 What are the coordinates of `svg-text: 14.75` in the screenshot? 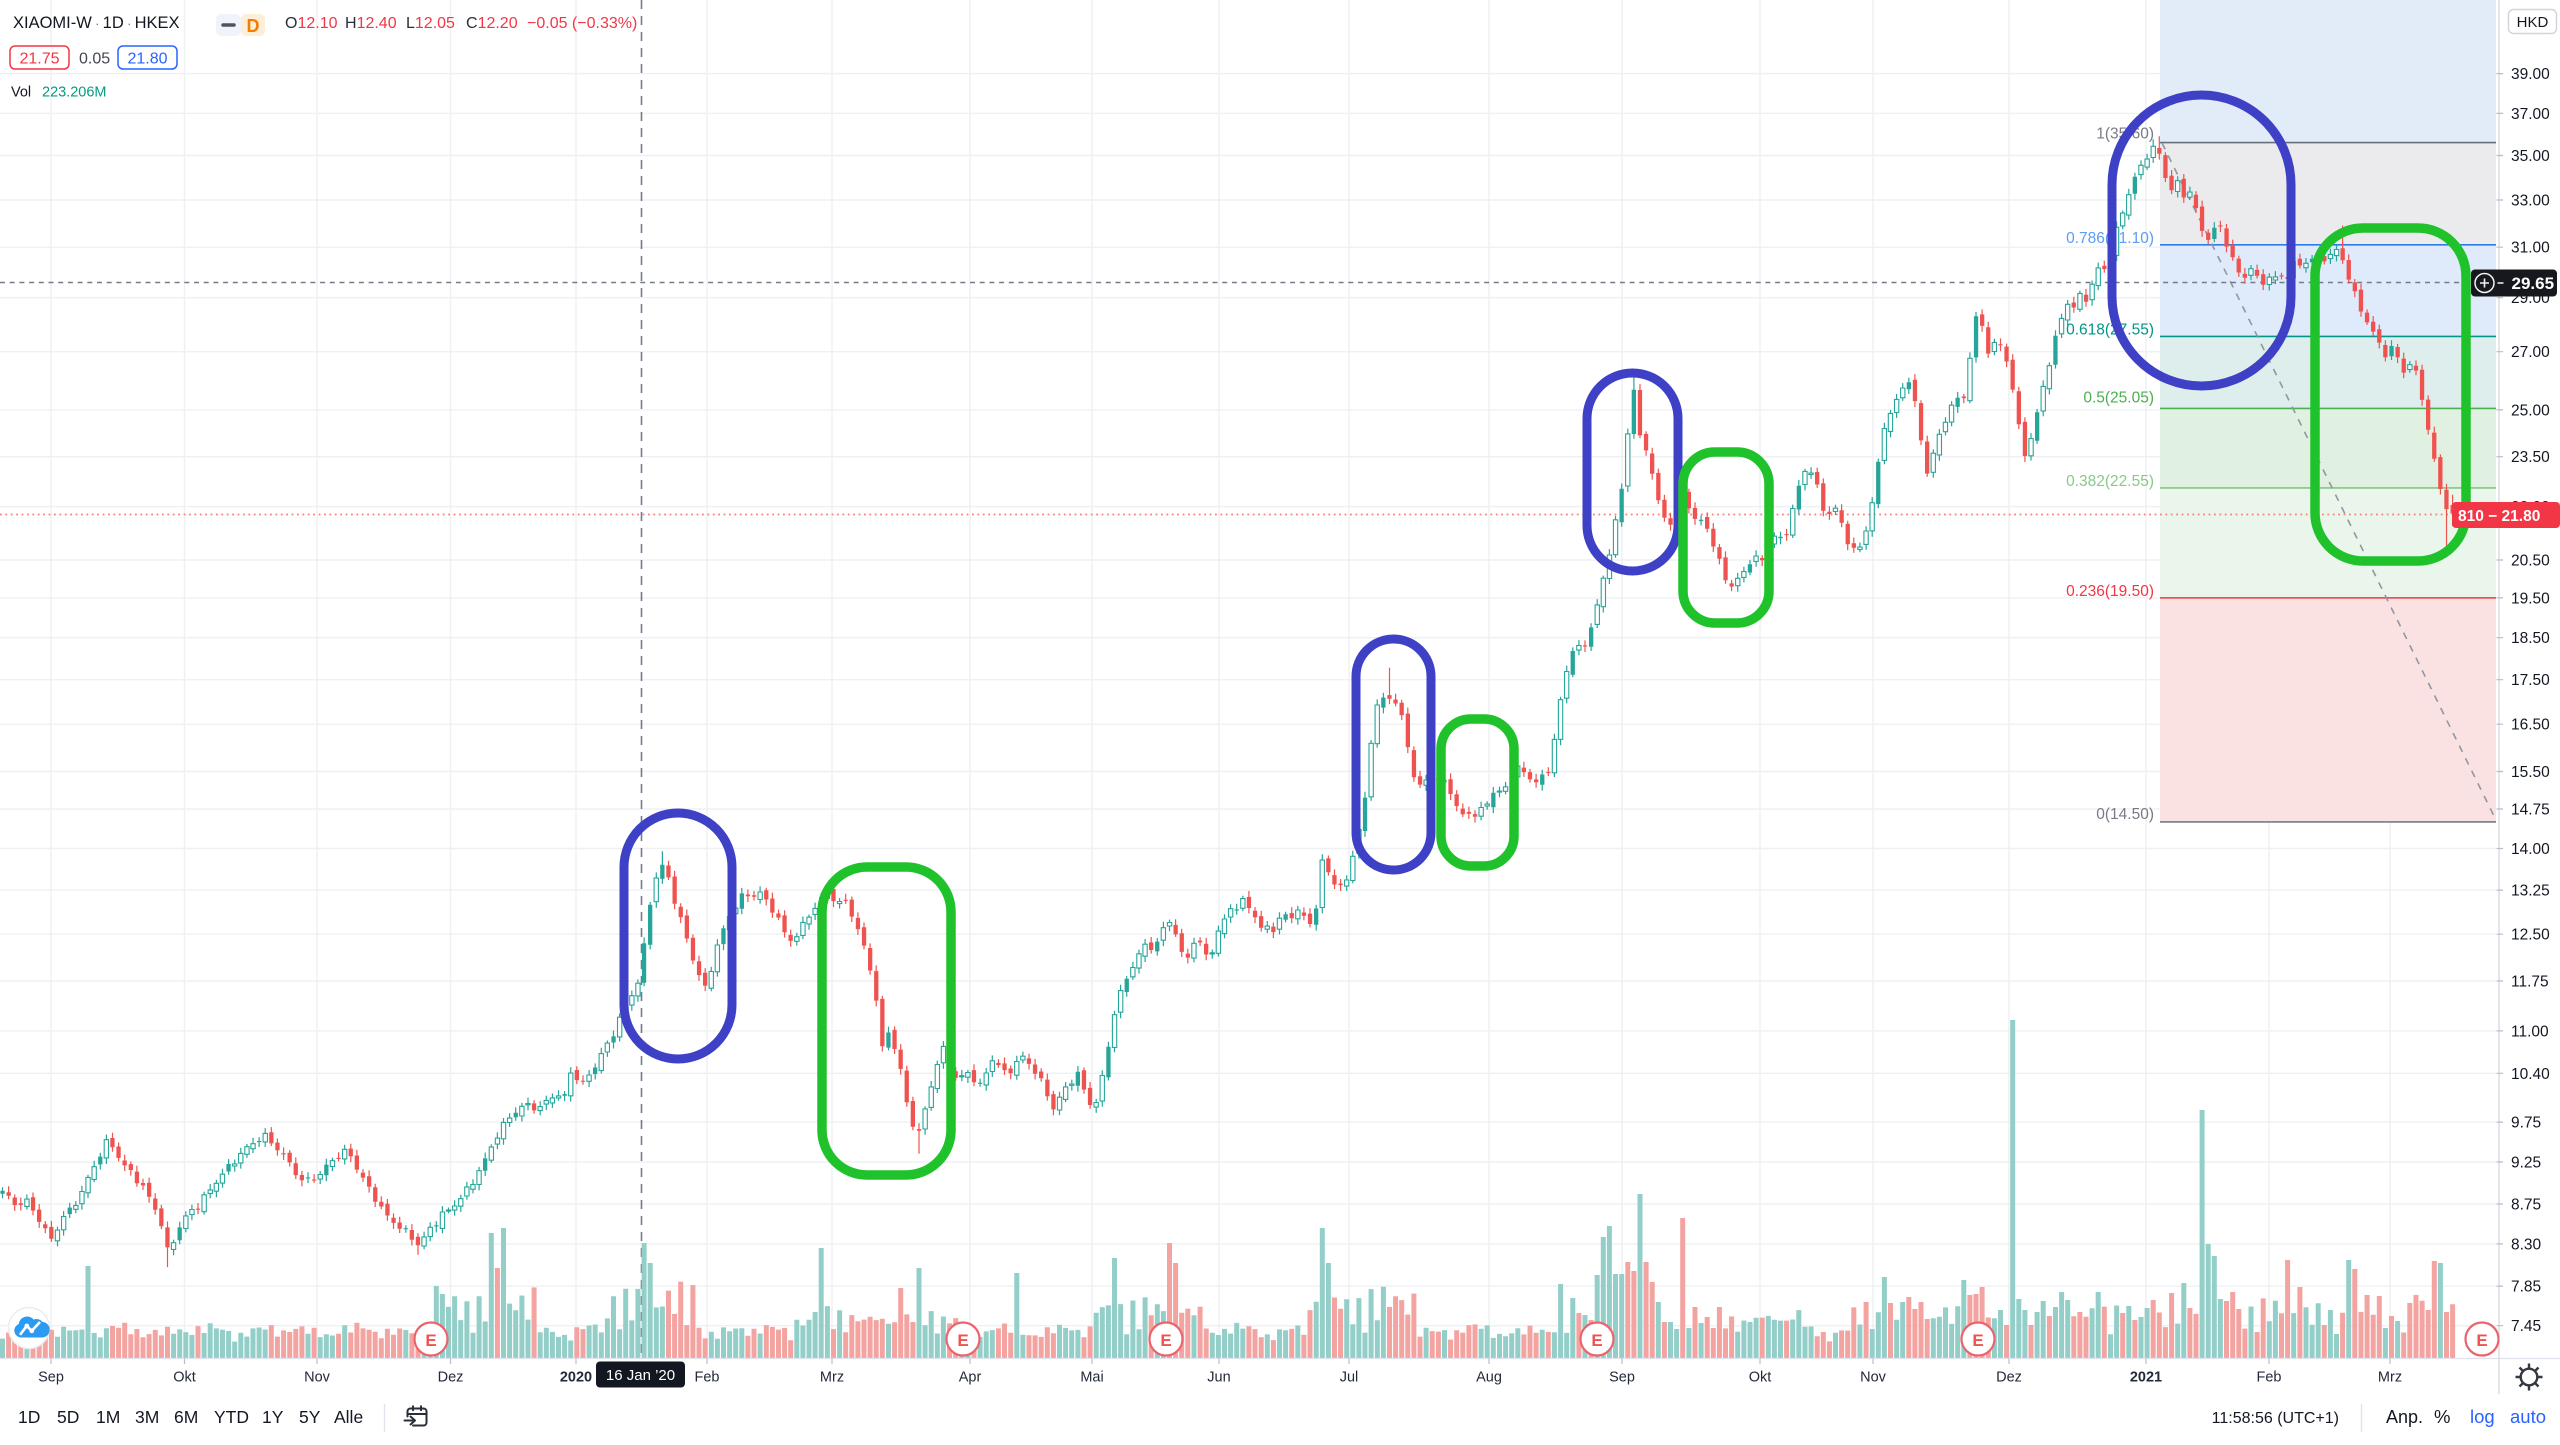 It's located at (2530, 810).